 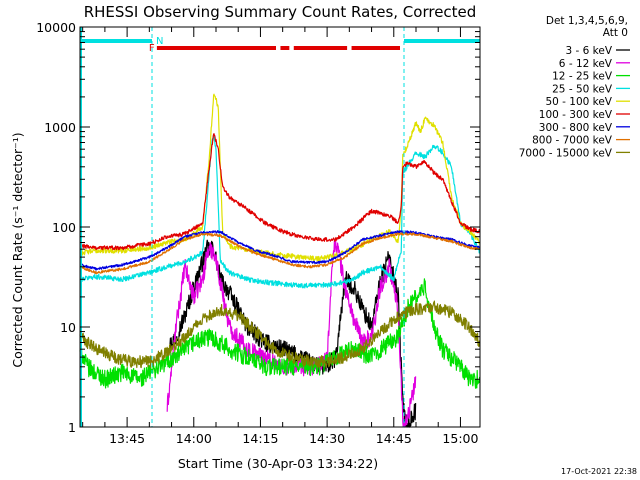 I want to click on x-tick-label: 14:00, so click(x=194, y=438).